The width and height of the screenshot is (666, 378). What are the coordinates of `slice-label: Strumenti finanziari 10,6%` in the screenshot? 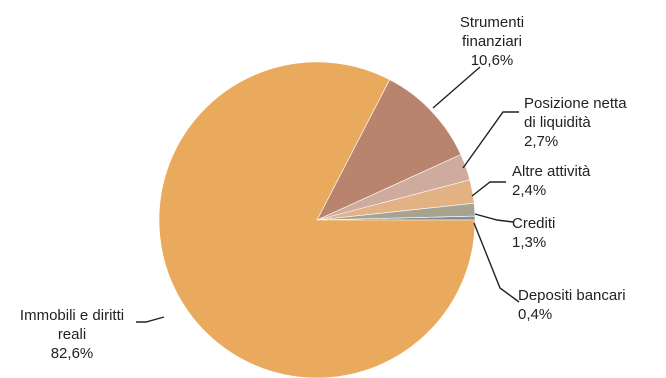 It's located at (492, 41).